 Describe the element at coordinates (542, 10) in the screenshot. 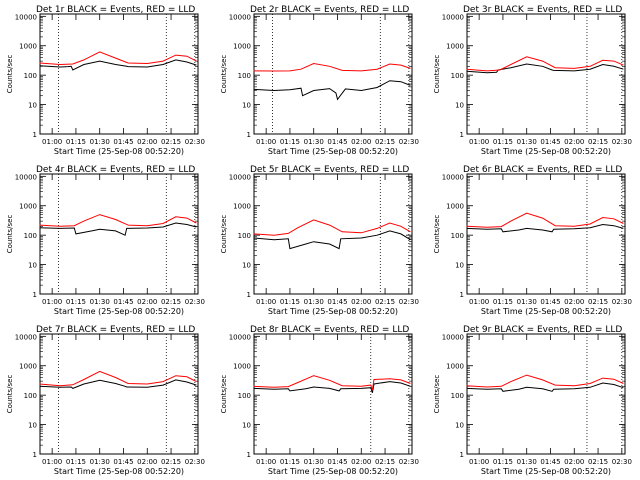

I see `chart-title: Det 3r BLACK = Events, RED = LLD` at that location.